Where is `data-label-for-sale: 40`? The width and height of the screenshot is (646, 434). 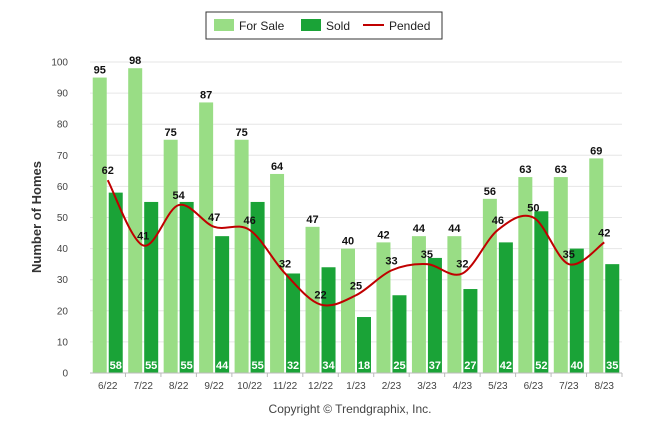 data-label-for-sale: 40 is located at coordinates (348, 242).